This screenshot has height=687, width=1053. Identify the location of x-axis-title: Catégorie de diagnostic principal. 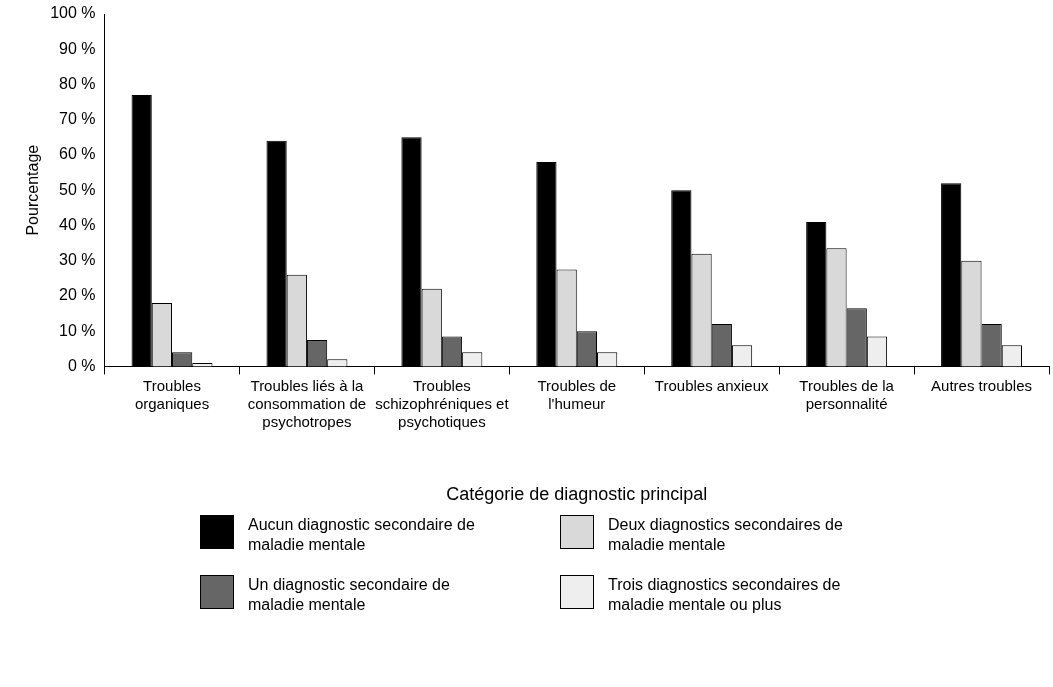
(577, 494).